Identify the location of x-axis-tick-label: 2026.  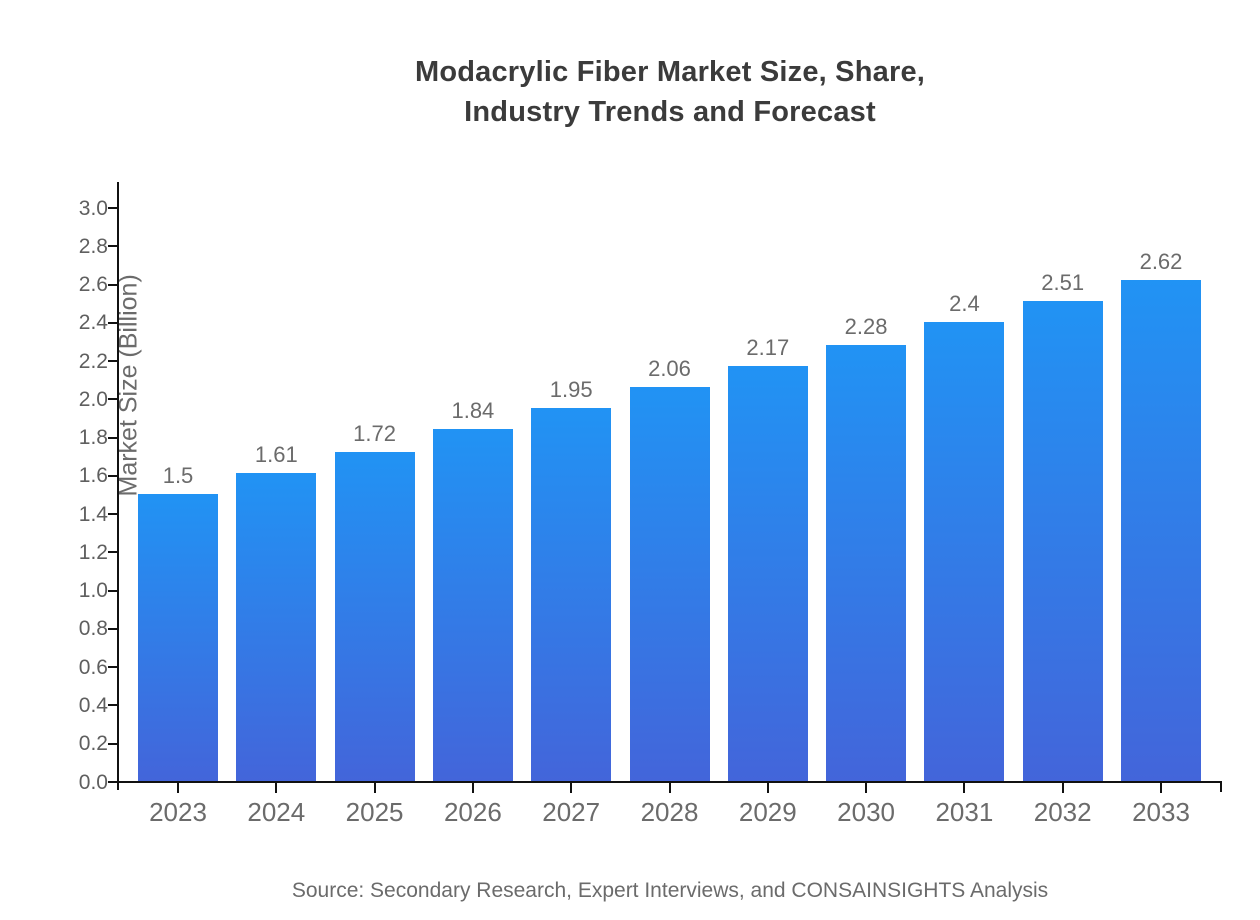
(472, 812).